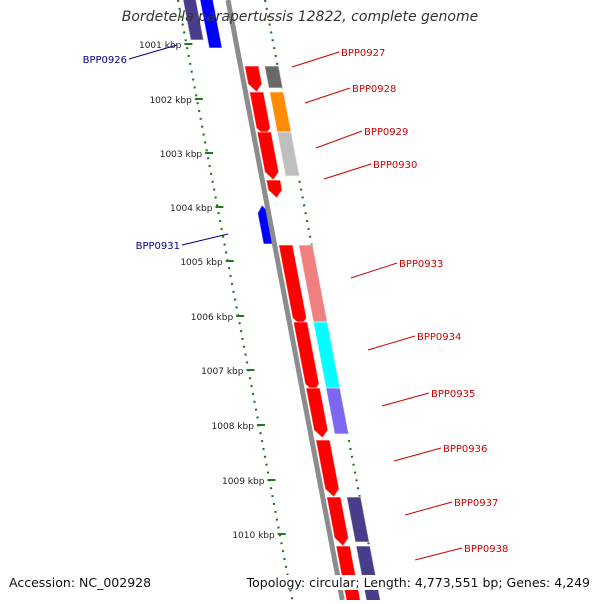 The image size is (600, 604). I want to click on leader-BPP0936, so click(417, 454).